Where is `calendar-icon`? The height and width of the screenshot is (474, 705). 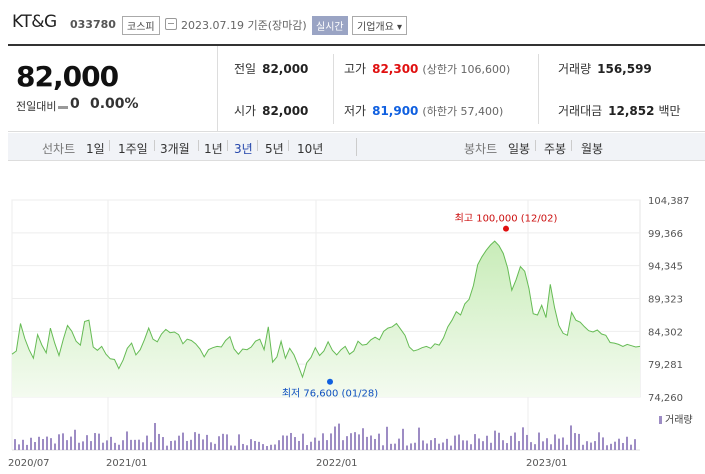
calendar-icon is located at coordinates (171, 24).